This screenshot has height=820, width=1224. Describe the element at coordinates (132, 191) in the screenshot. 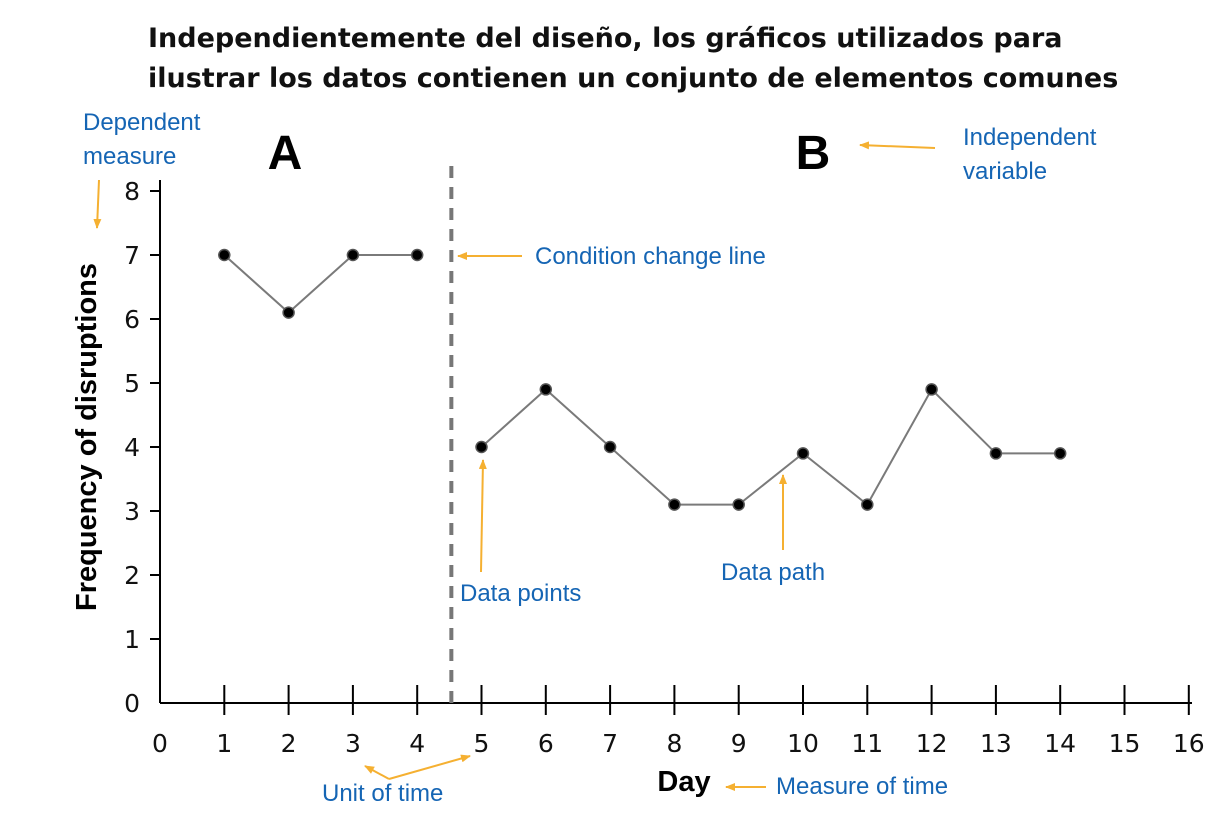

I see `y-tick-label: 8` at that location.